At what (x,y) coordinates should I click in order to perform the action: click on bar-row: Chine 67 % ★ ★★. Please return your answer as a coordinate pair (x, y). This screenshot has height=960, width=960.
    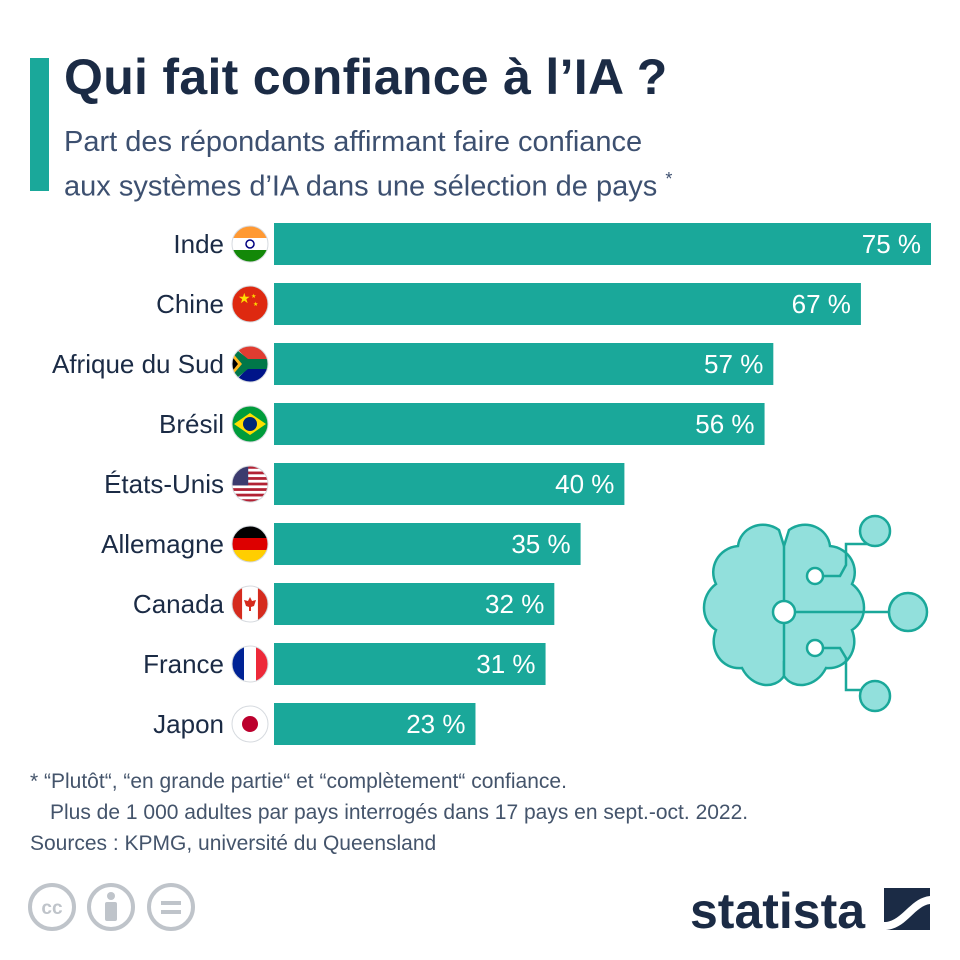
    Looking at the image, I should click on (508, 304).